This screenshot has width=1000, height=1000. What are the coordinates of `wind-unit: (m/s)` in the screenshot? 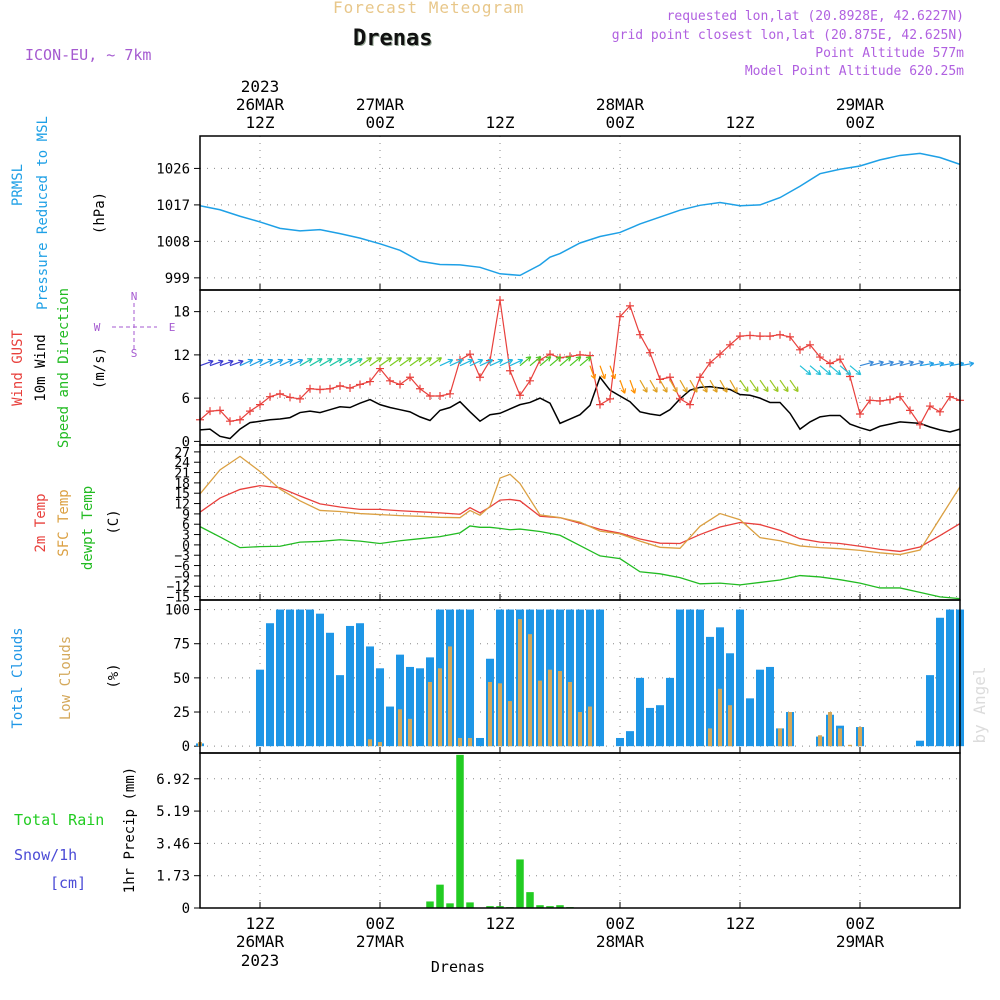 It's located at (100, 368).